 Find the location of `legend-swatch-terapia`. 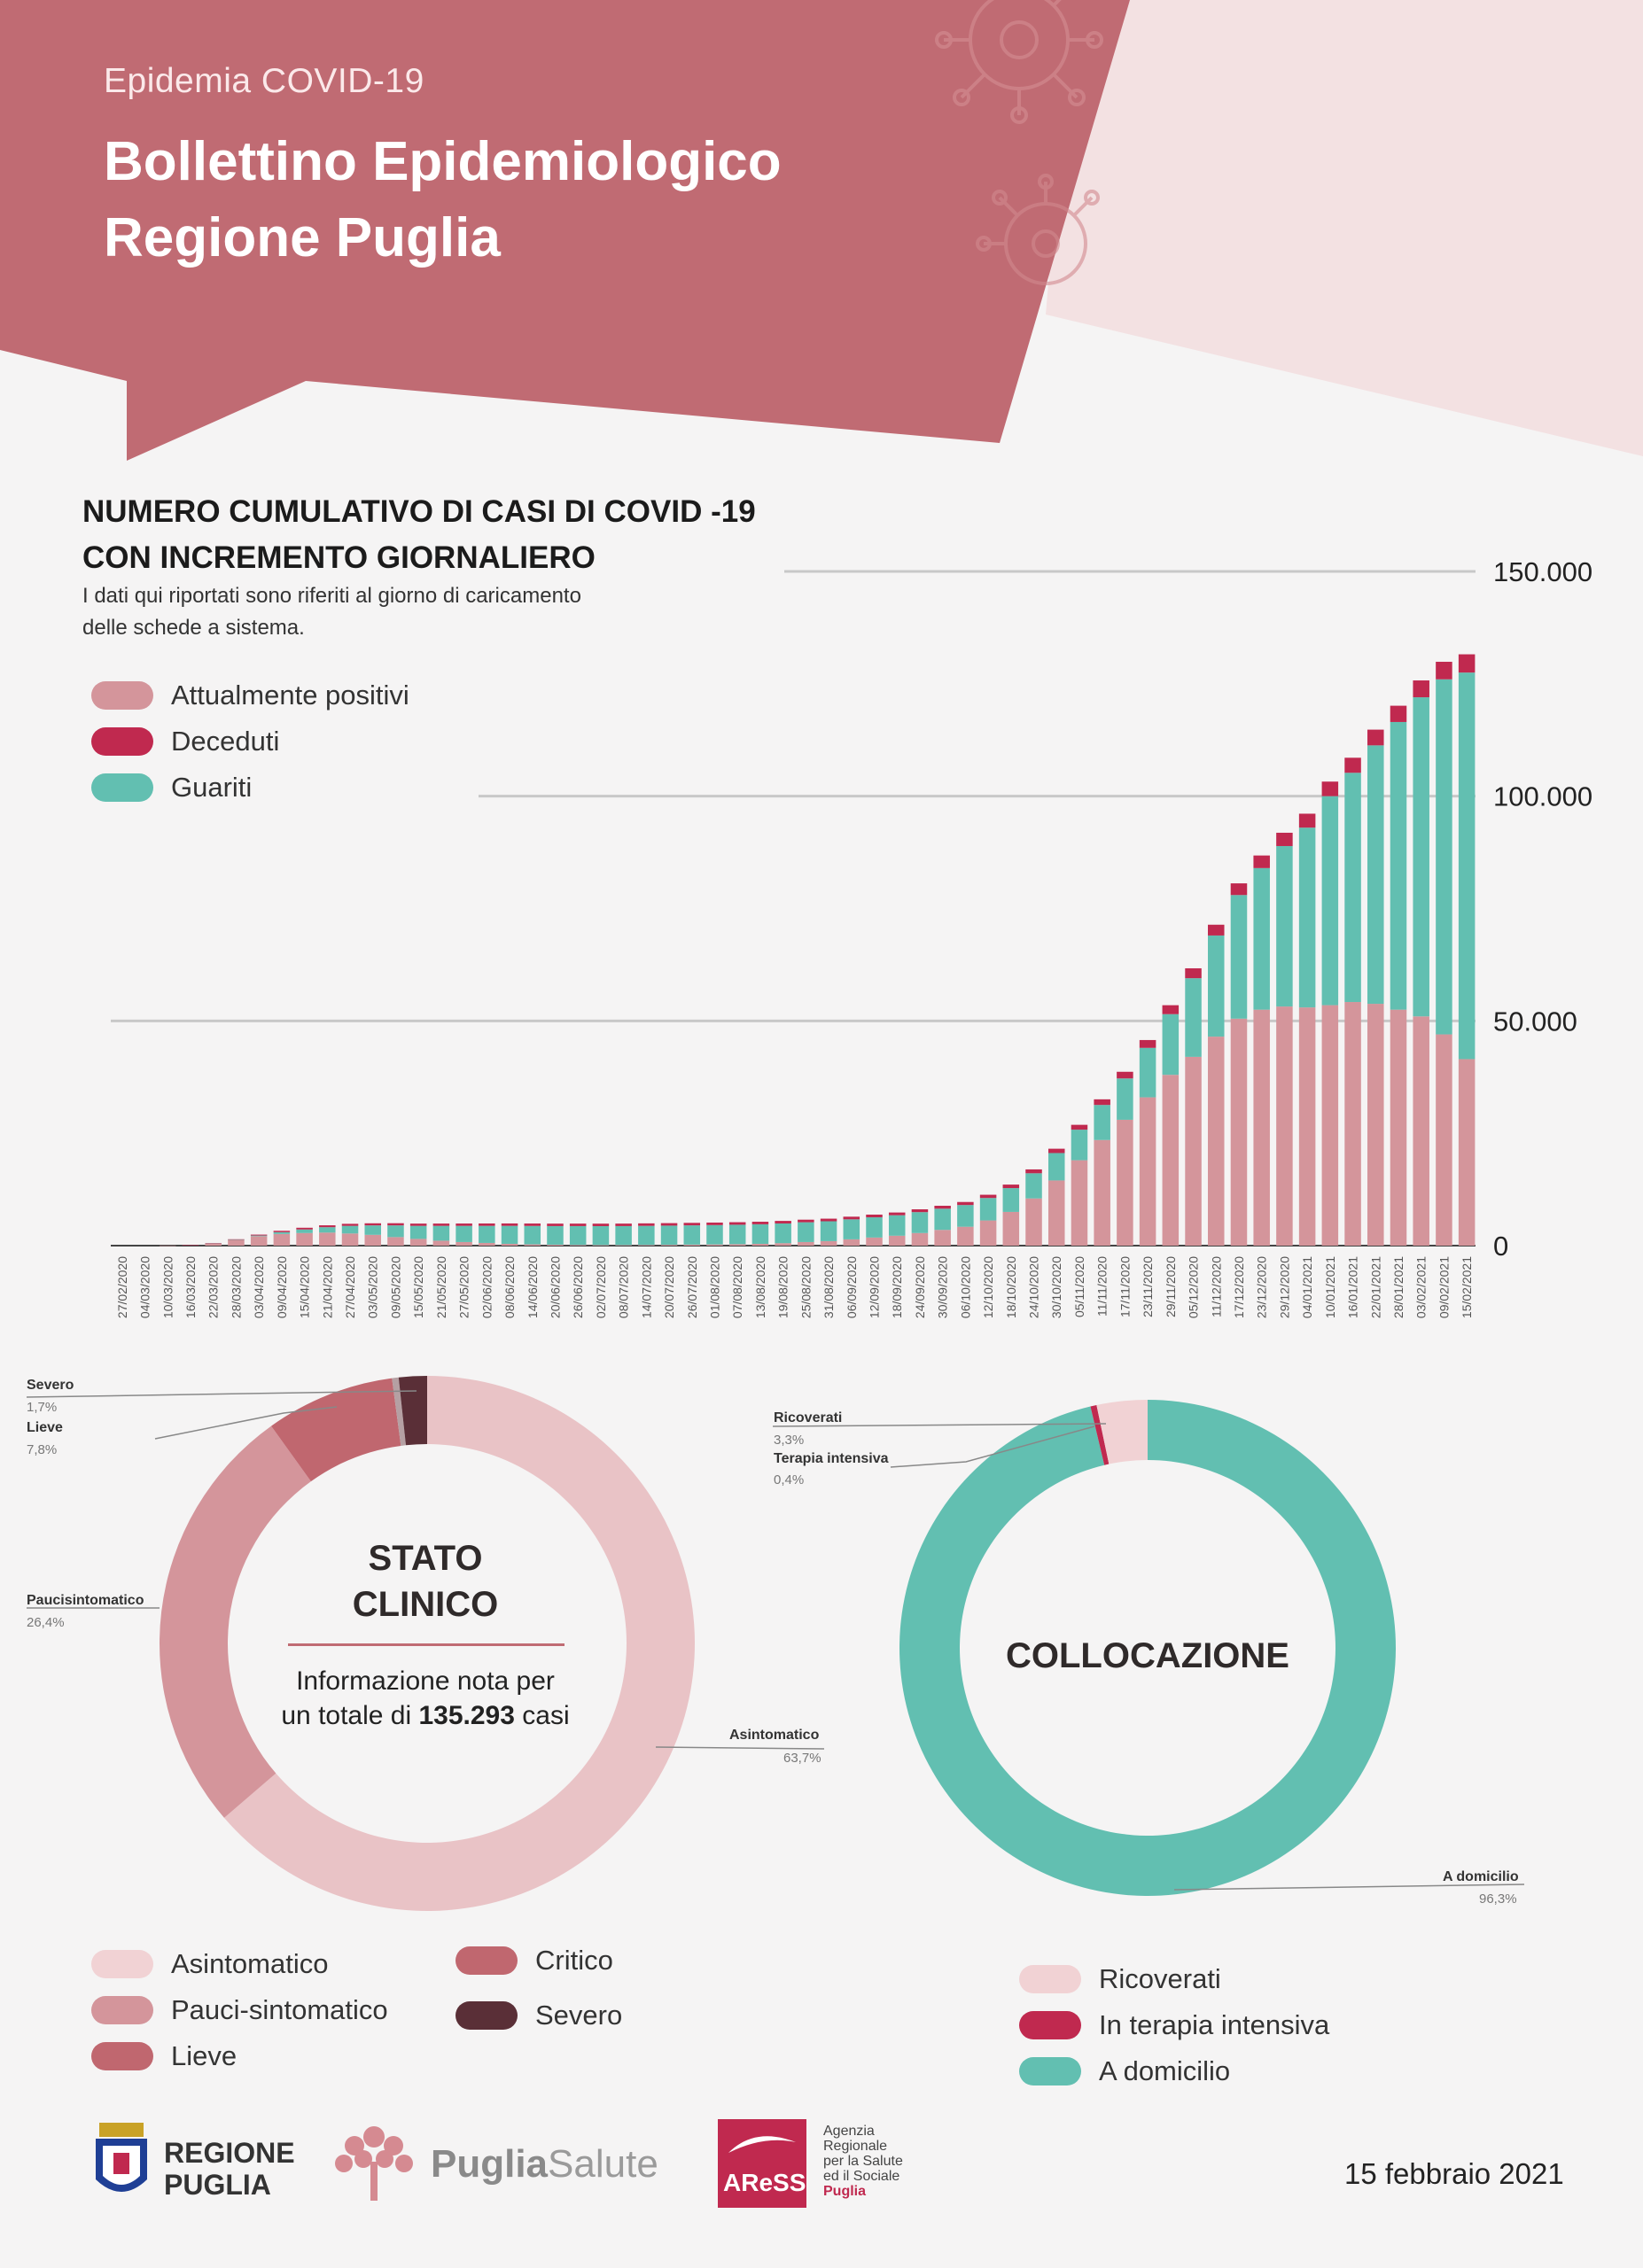

legend-swatch-terapia is located at coordinates (1050, 2025).